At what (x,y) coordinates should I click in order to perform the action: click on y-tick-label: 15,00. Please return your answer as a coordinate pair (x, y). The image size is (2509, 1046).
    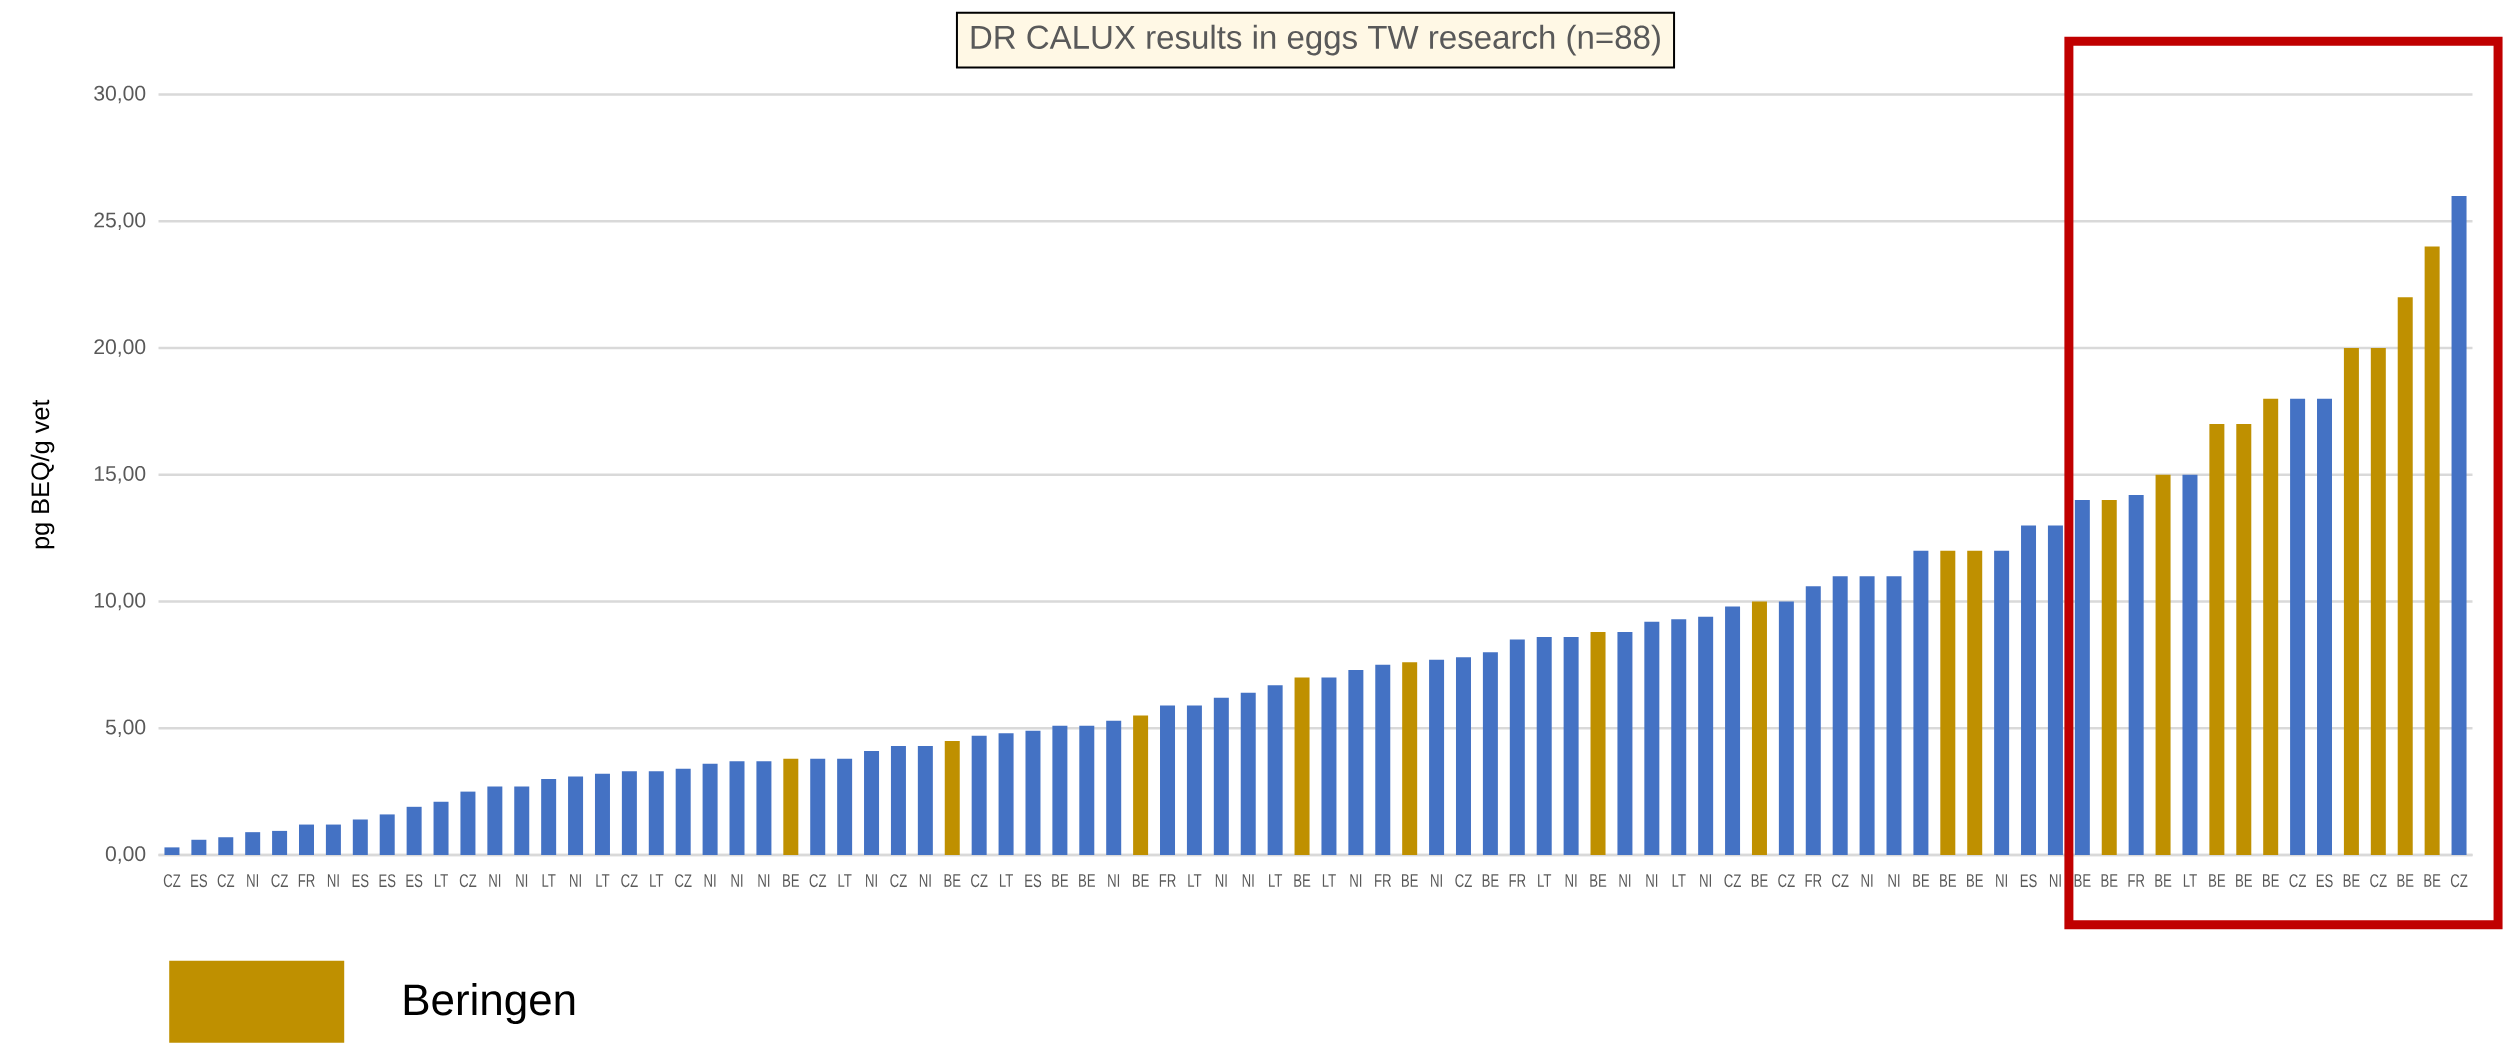
    Looking at the image, I should click on (120, 475).